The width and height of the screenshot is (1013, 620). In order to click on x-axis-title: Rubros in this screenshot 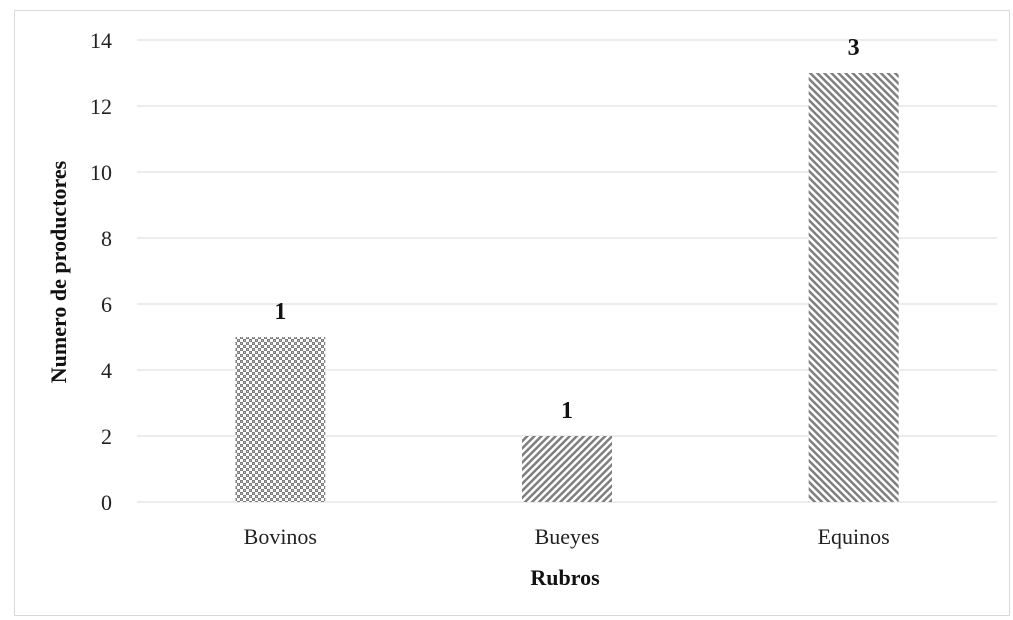, I will do `click(565, 577)`.